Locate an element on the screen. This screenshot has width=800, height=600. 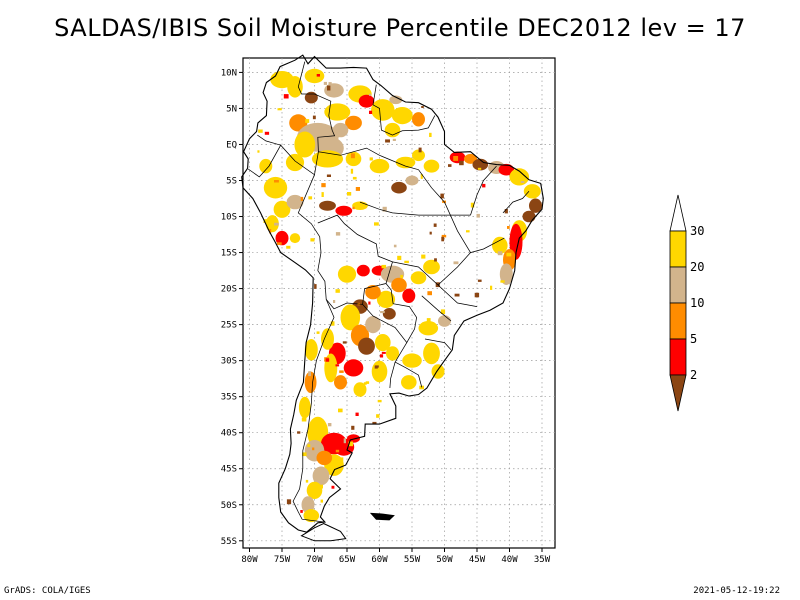
lat-tick-label: 35S is located at coordinates (229, 398).